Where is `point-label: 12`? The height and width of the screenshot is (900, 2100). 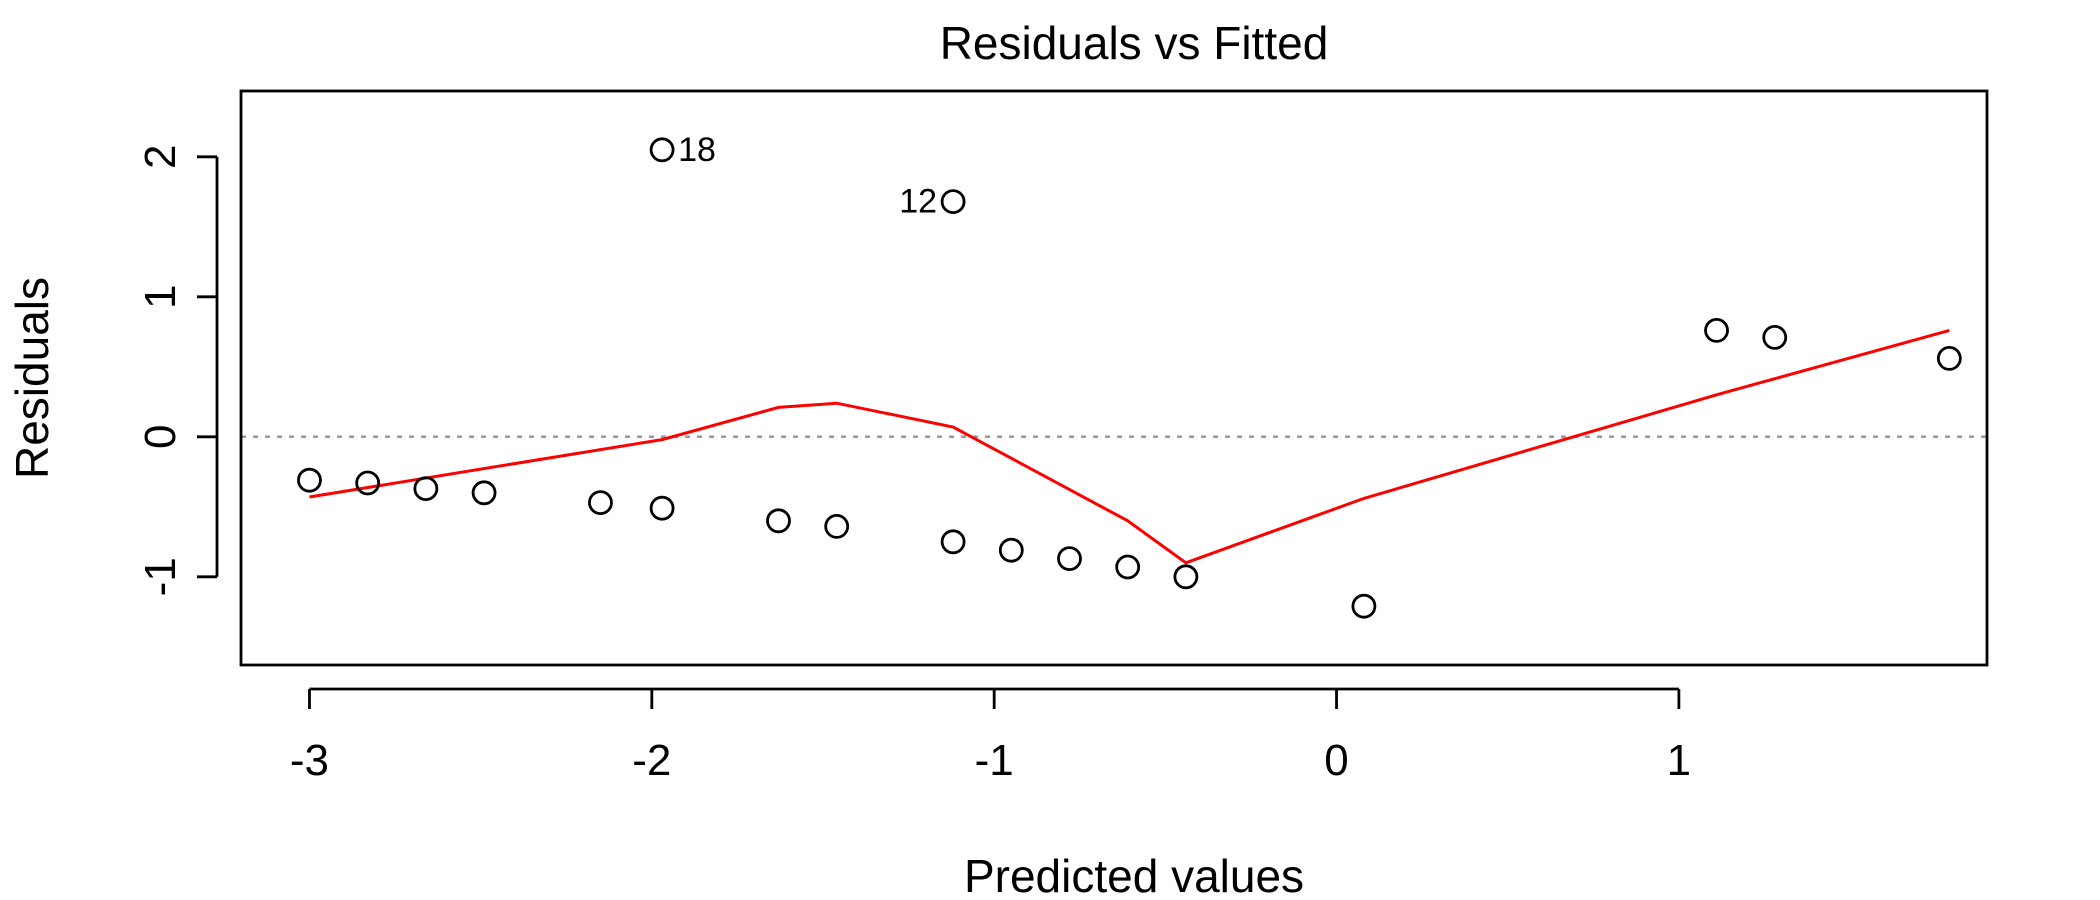
point-label: 12 is located at coordinates (918, 202).